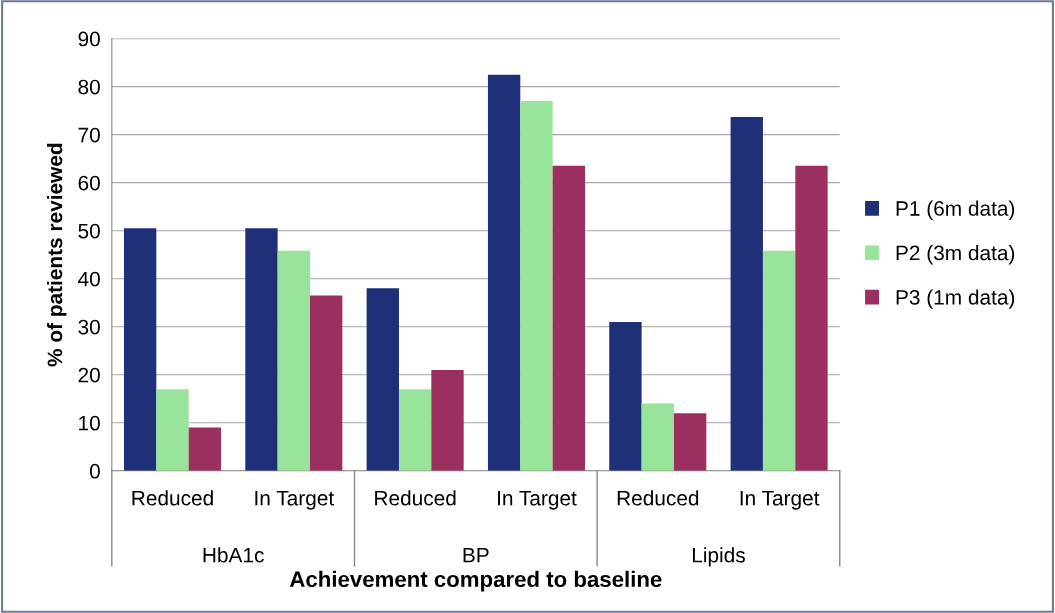 The width and height of the screenshot is (1055, 613). What do you see at coordinates (89, 183) in the screenshot?
I see `y-tick-label: 60` at bounding box center [89, 183].